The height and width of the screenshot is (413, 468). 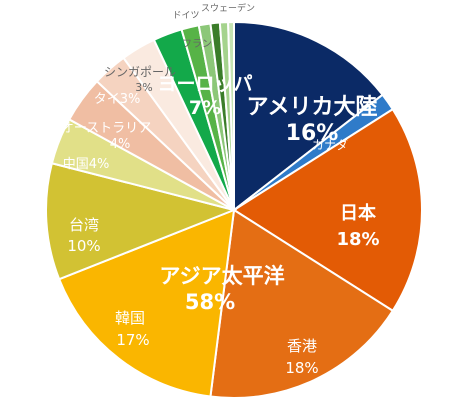 I want to click on slice-label: シンガポール, so click(x=140, y=72).